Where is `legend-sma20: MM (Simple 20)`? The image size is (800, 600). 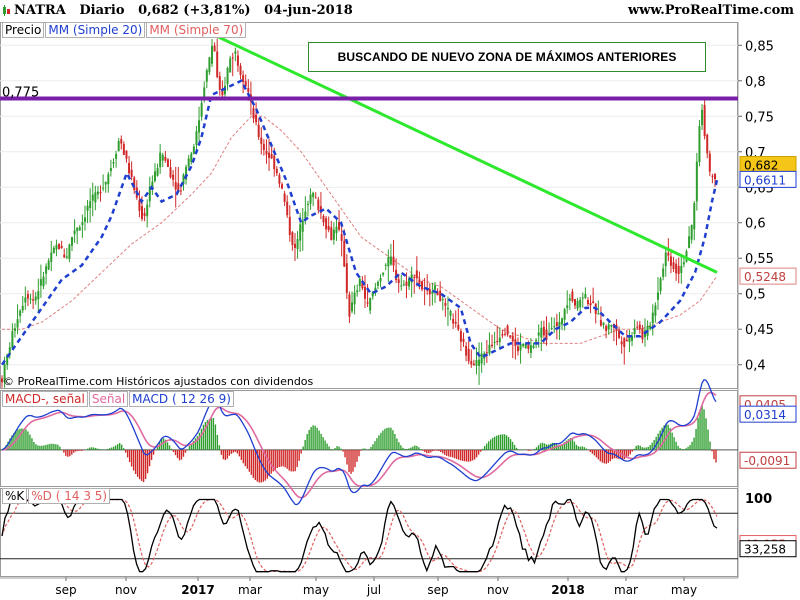
legend-sma20: MM (Simple 20) is located at coordinates (95, 30).